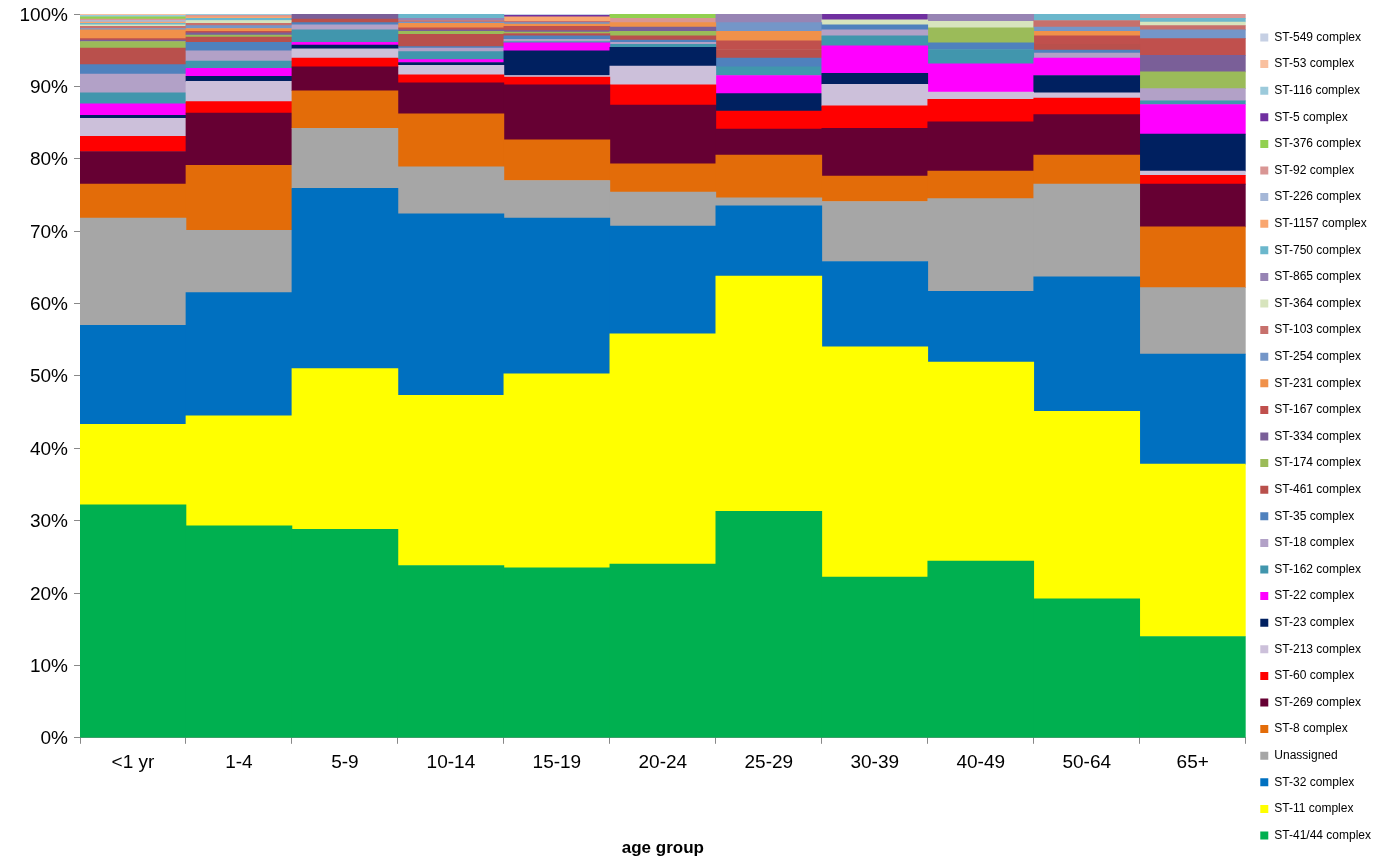 This screenshot has width=1393, height=867. Describe the element at coordinates (1314, 595) in the screenshot. I see `legend-label: ST-22 complex` at that location.